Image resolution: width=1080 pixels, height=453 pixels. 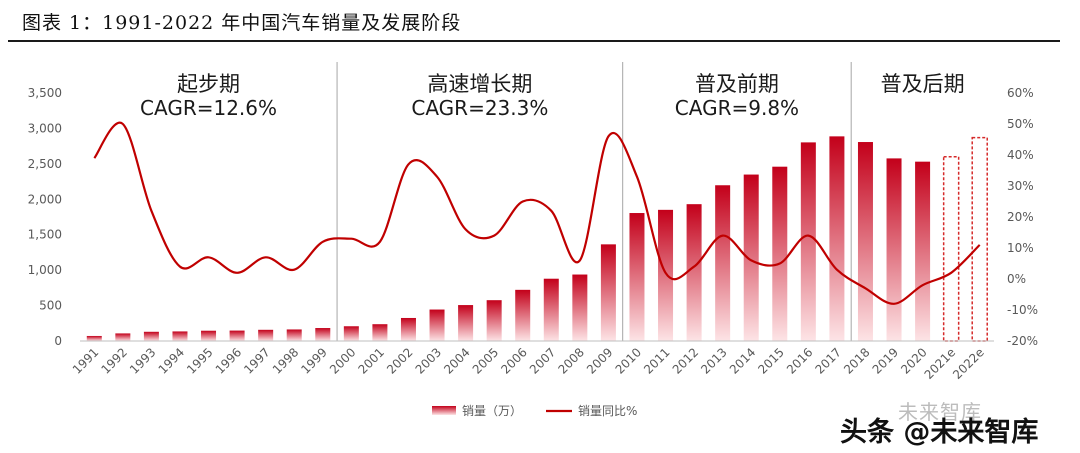 What do you see at coordinates (523, 315) in the screenshot?
I see `bar-2006` at bounding box center [523, 315].